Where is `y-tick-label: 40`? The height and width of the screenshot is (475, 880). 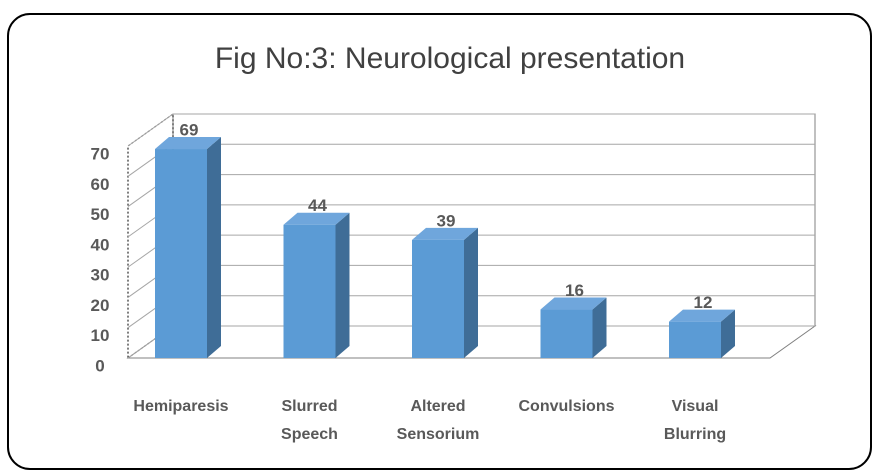
y-tick-label: 40 is located at coordinates (100, 244).